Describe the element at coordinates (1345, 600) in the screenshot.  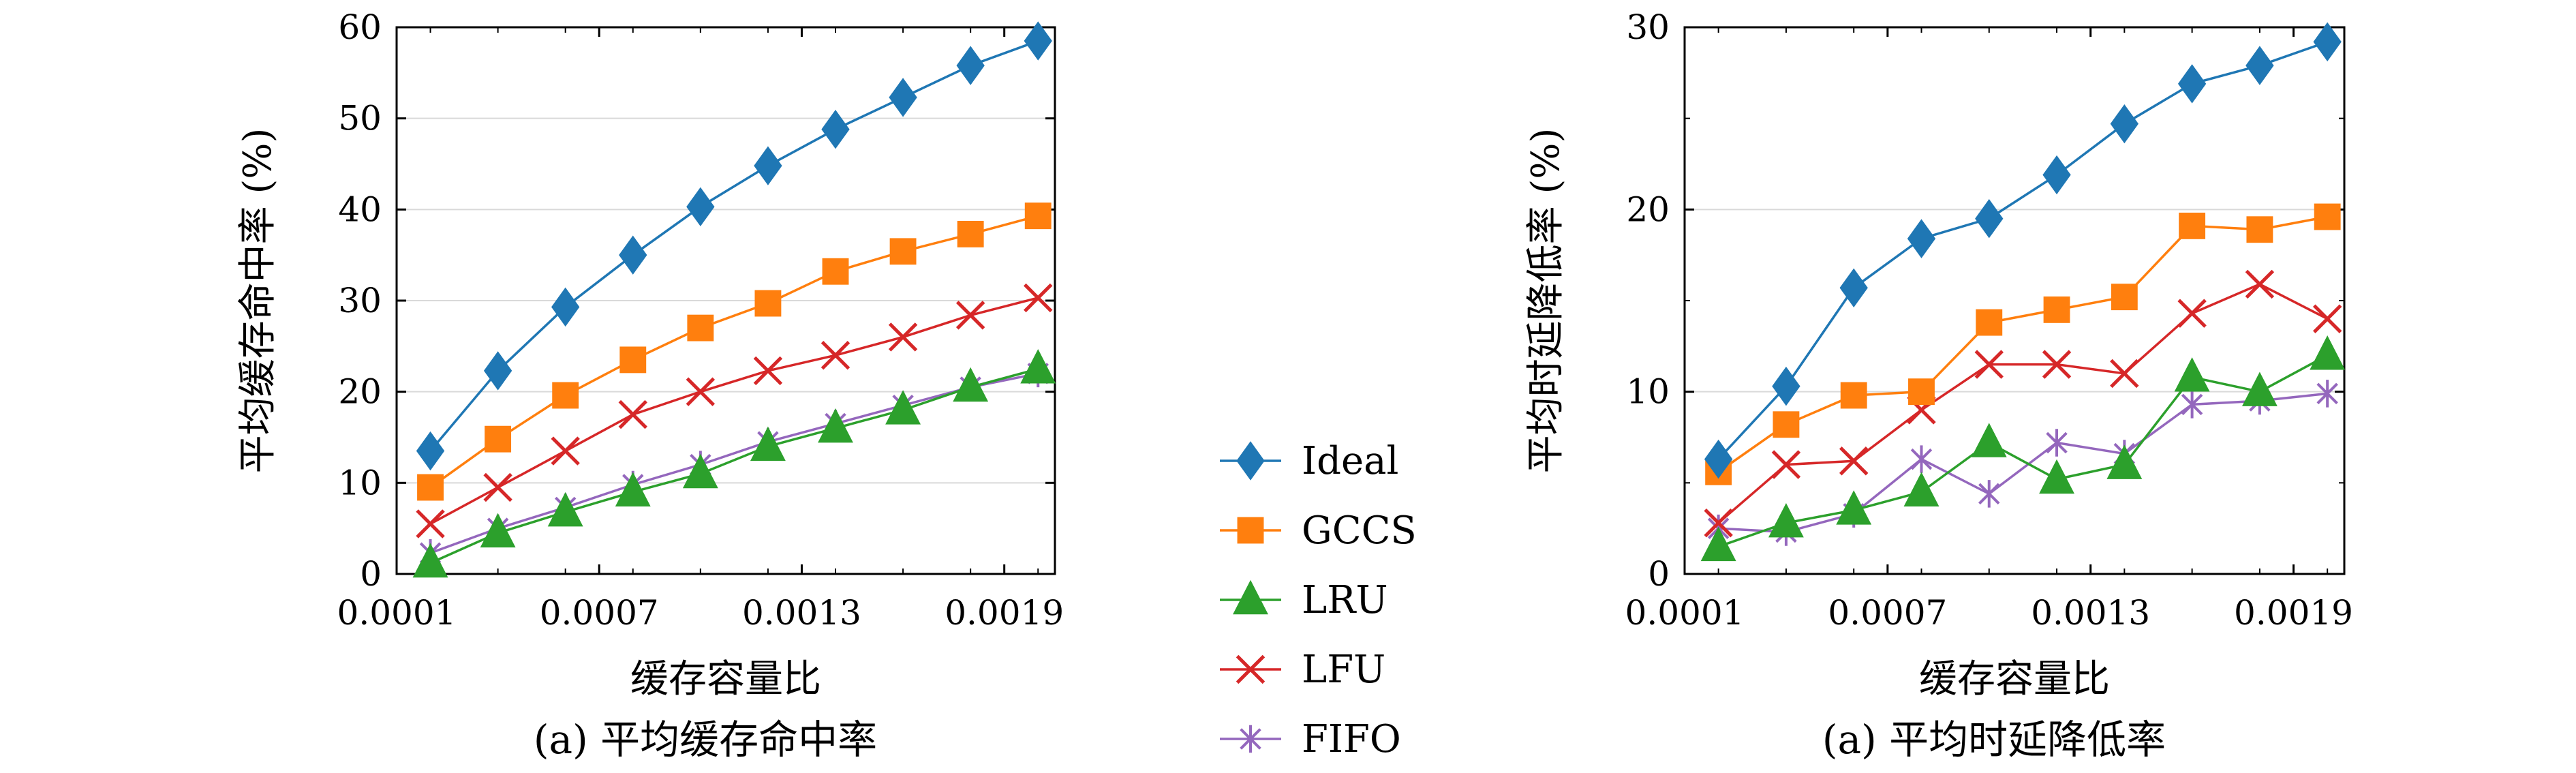
I see `legend-label: LRU` at that location.